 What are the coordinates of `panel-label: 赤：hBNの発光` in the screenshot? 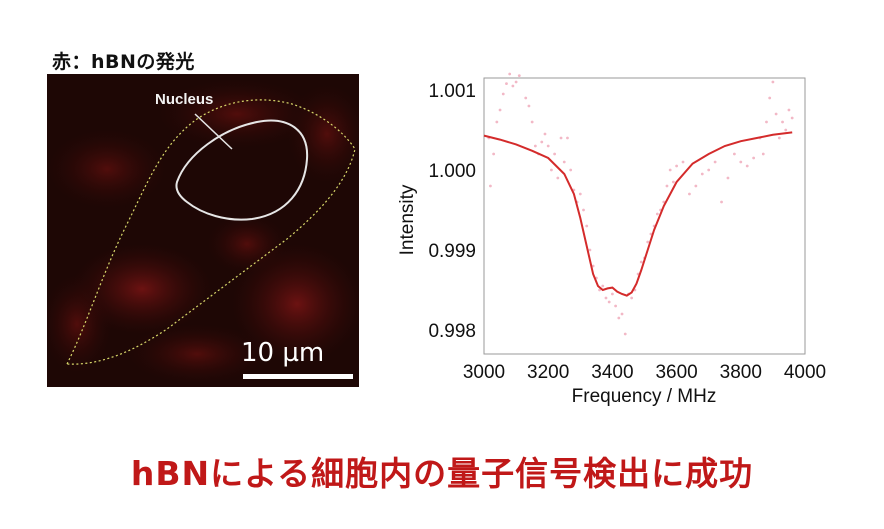 It's located at (123, 62).